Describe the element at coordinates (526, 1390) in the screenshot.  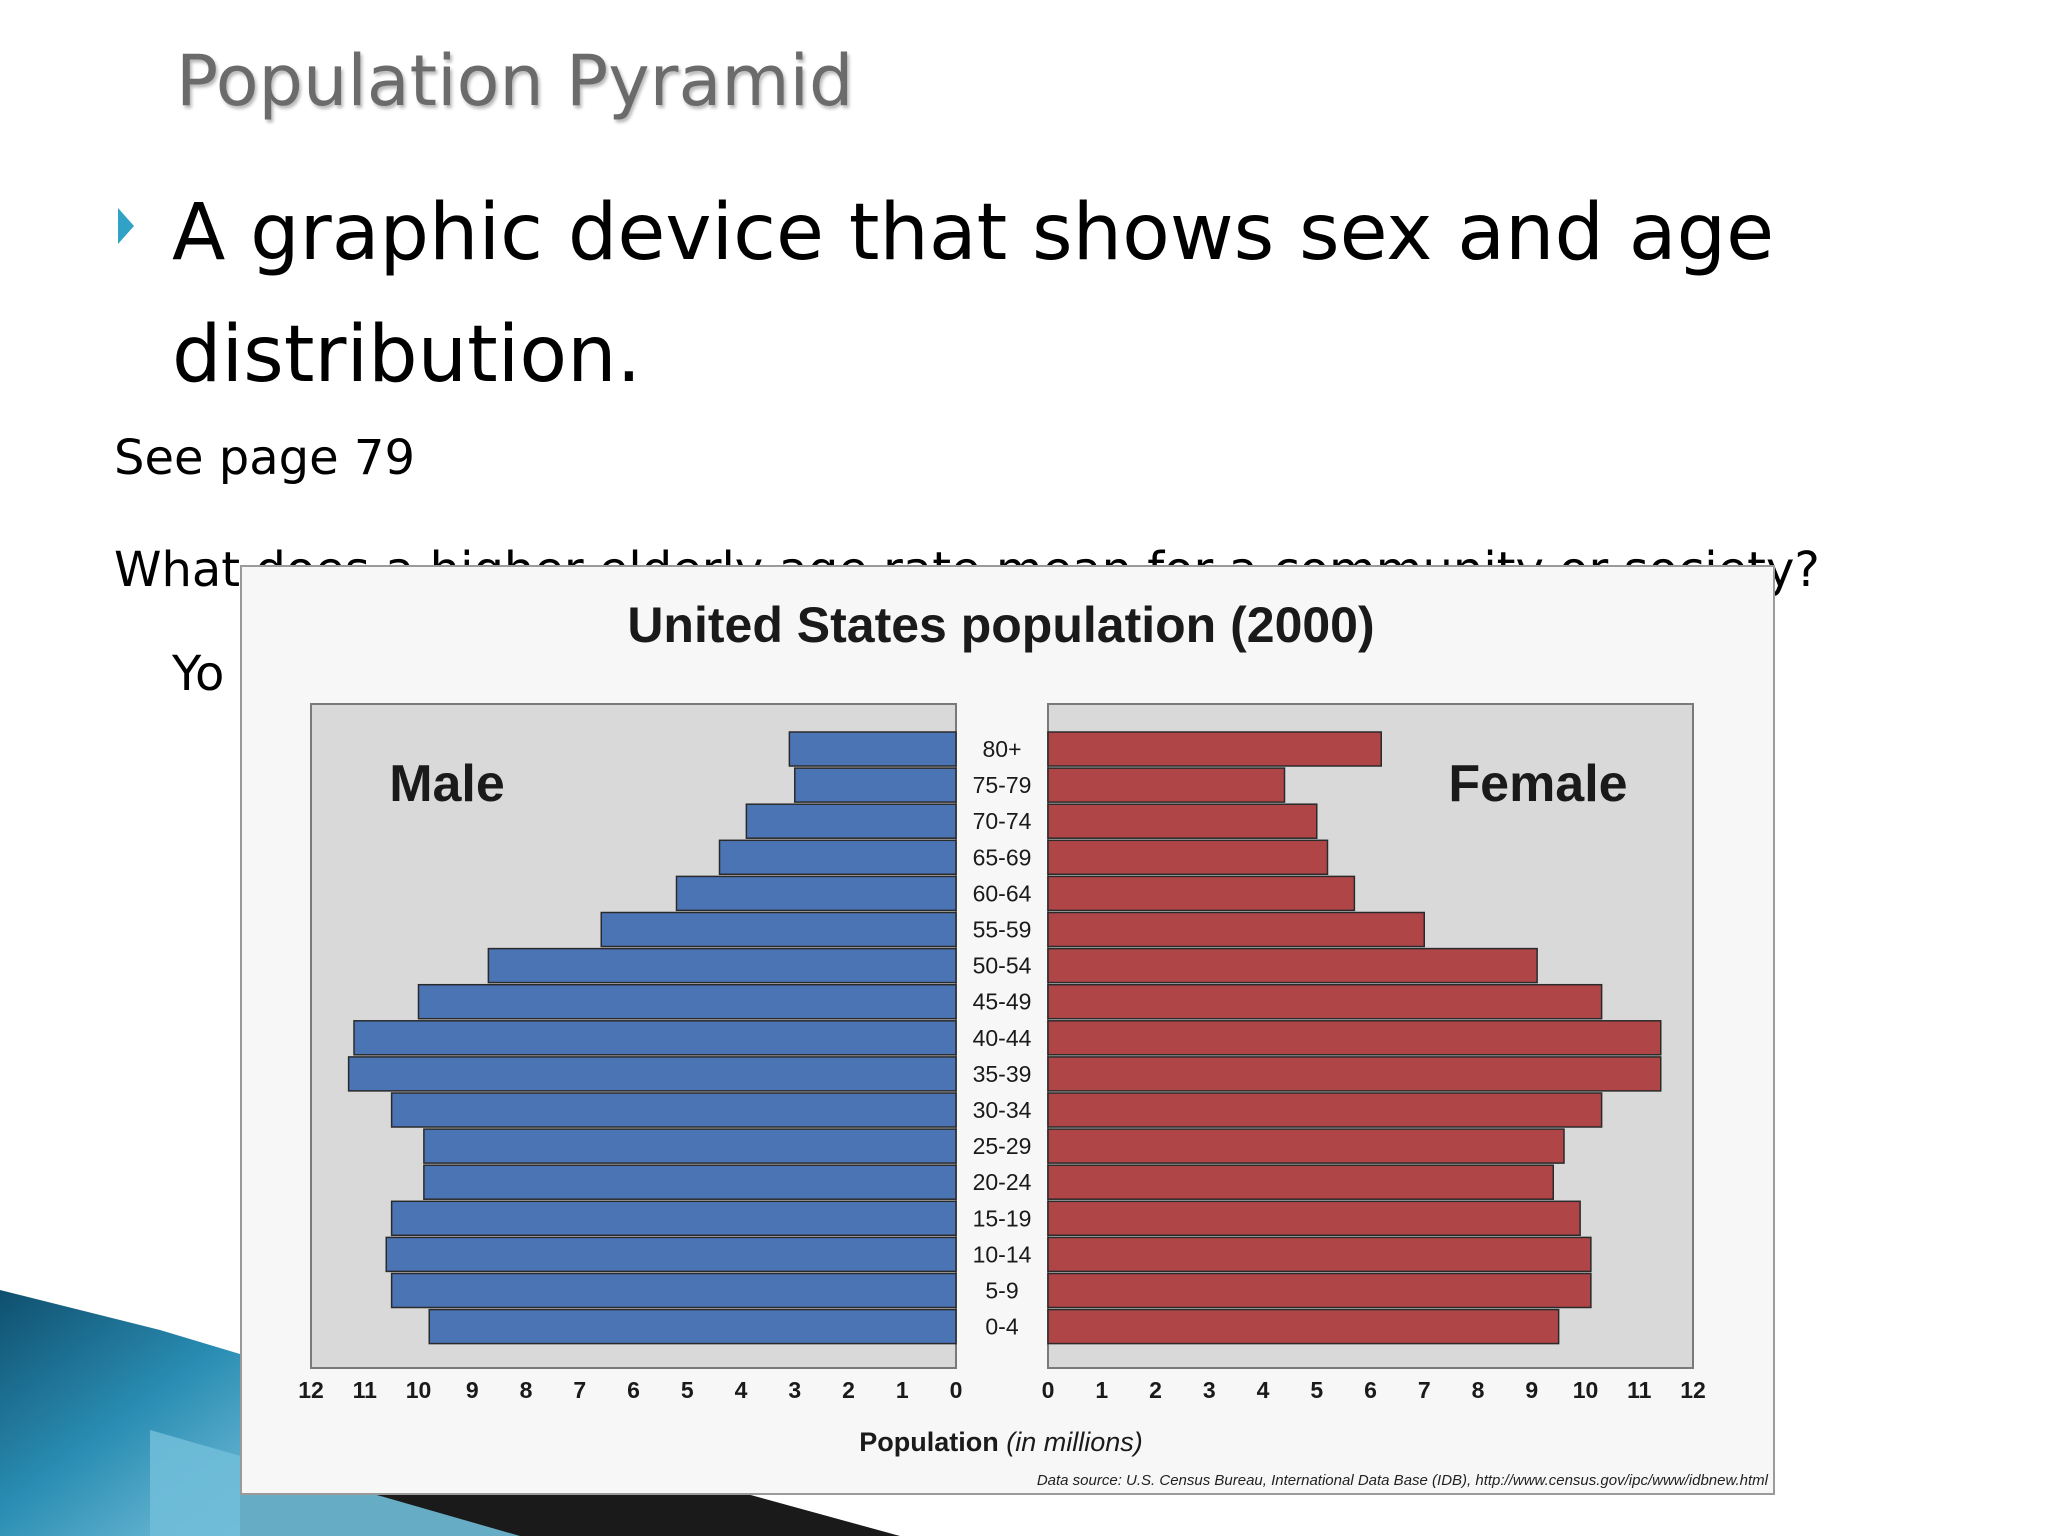
I see `male-x-tick-label: 8` at that location.